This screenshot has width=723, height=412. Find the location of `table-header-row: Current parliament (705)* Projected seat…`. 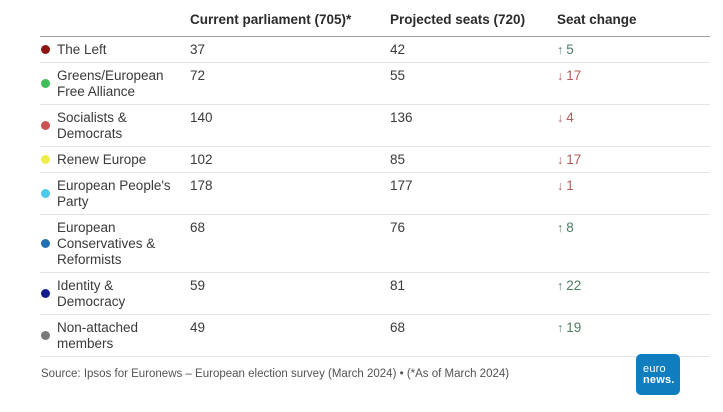

table-header-row: Current parliament (705)* Projected seat… is located at coordinates (375, 22).